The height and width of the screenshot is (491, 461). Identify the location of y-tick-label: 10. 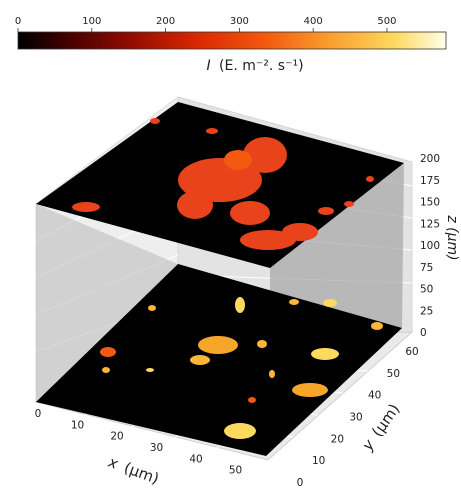
(318, 461).